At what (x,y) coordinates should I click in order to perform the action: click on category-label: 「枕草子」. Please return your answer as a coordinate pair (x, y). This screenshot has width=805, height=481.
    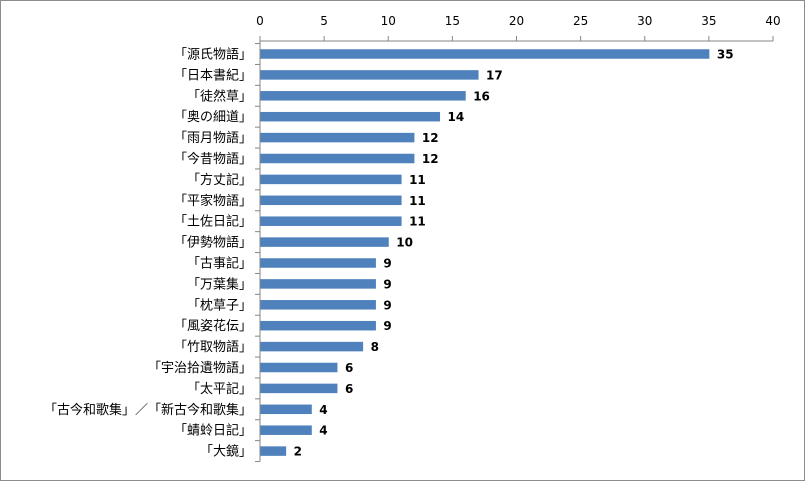
    Looking at the image, I should click on (219, 305).